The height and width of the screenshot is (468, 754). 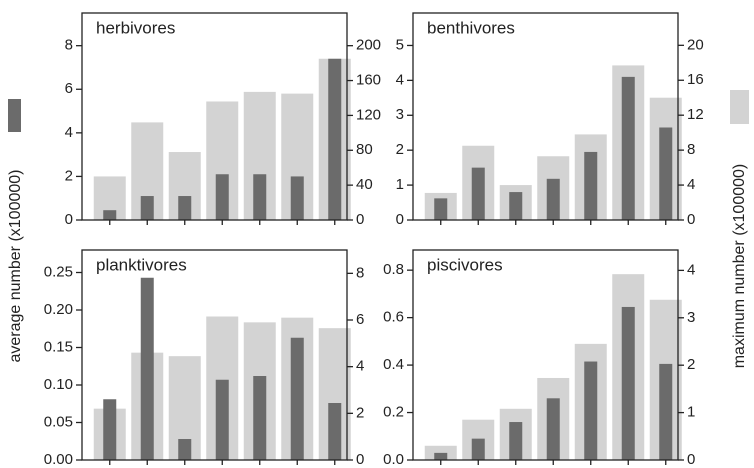 I want to click on left-tick-label: 8, so click(x=69, y=45).